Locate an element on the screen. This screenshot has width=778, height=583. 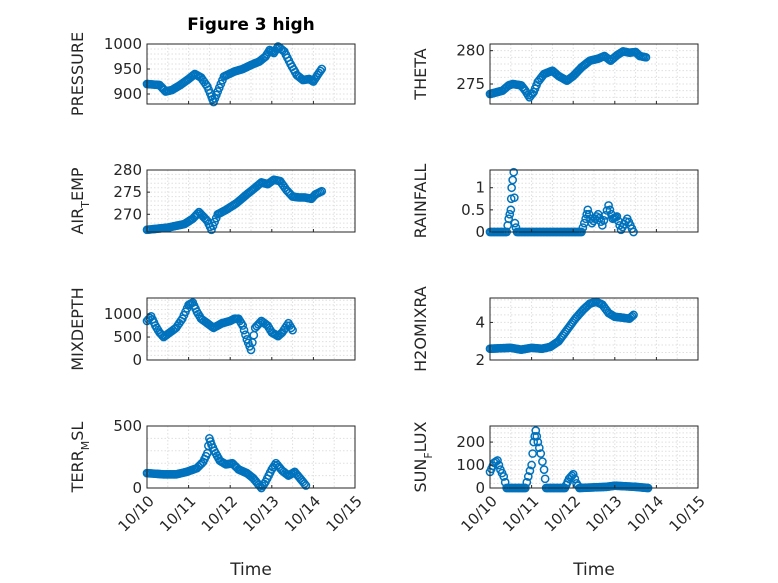
axes-pressure: 900 950 1000 PRESSURE is located at coordinates (212, 74).